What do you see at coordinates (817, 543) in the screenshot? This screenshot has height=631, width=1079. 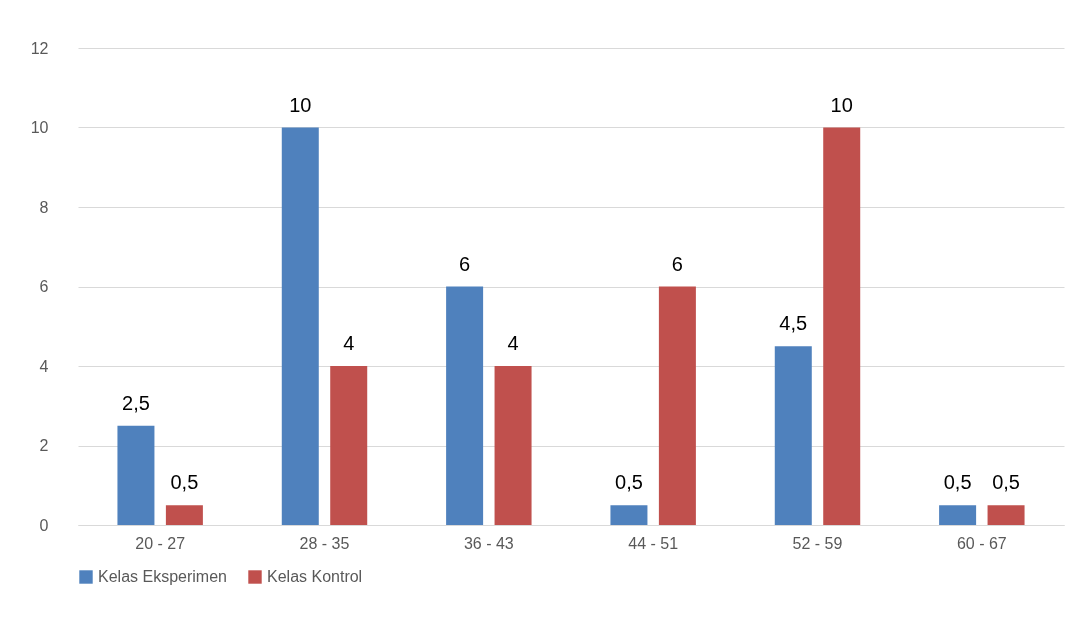 I see `x-tick-label: 52 - 59` at bounding box center [817, 543].